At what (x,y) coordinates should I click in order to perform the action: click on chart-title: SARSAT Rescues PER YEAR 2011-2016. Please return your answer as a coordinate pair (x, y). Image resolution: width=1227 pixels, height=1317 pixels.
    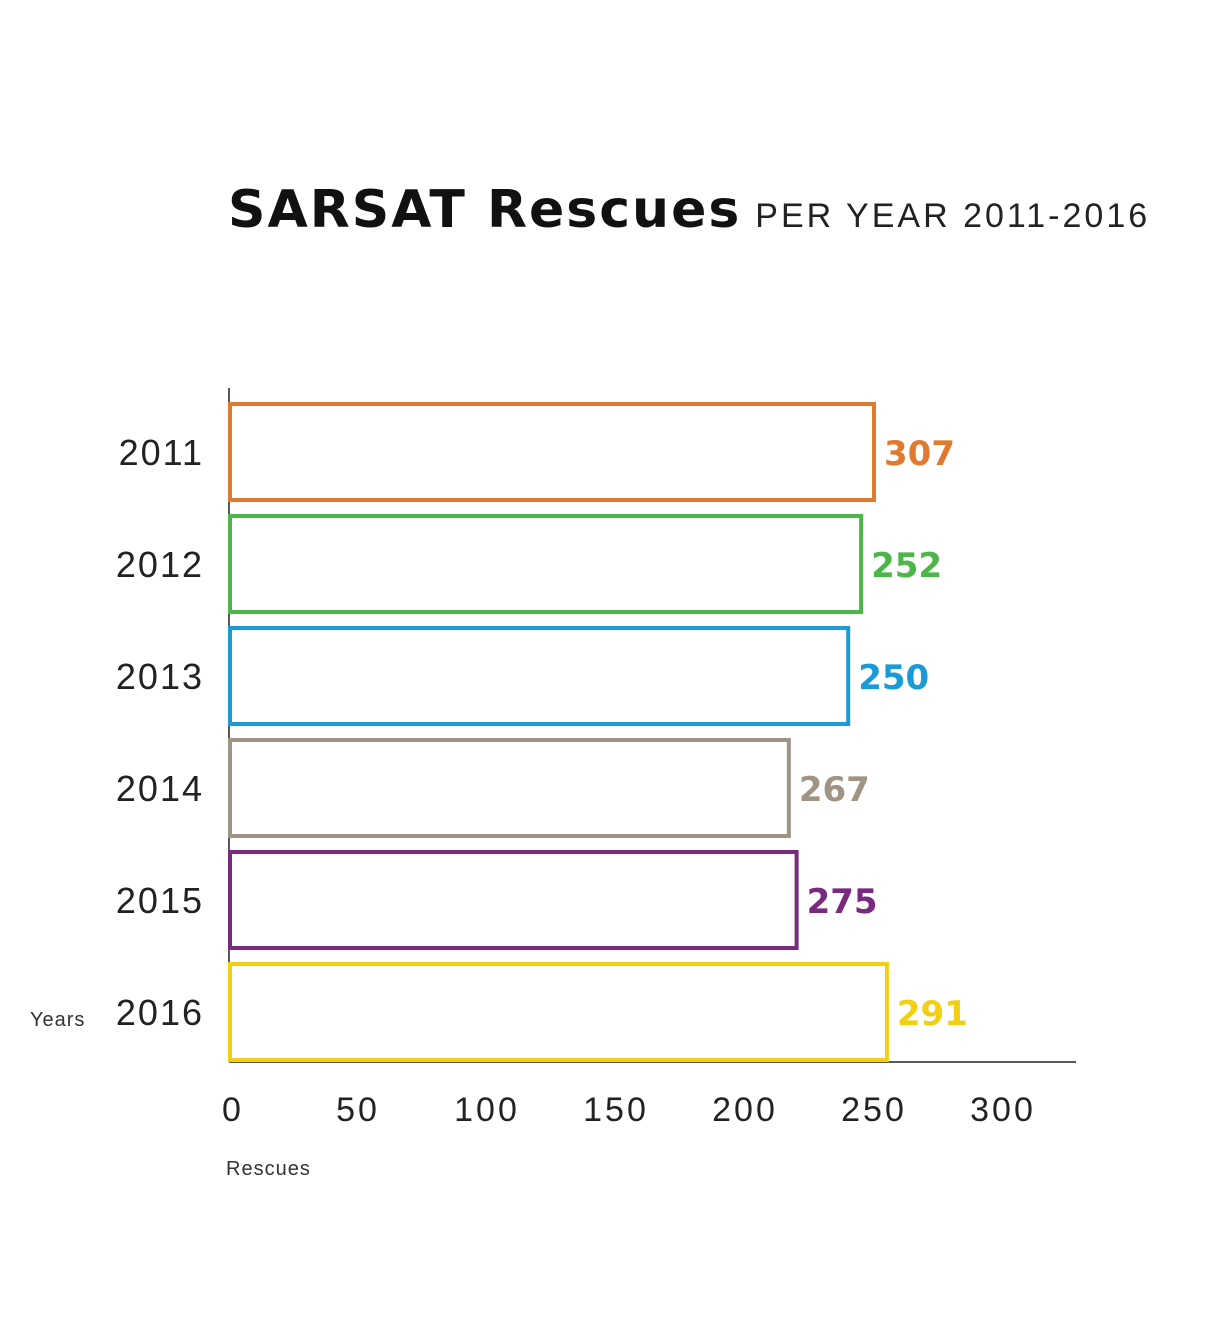
    Looking at the image, I should click on (689, 210).